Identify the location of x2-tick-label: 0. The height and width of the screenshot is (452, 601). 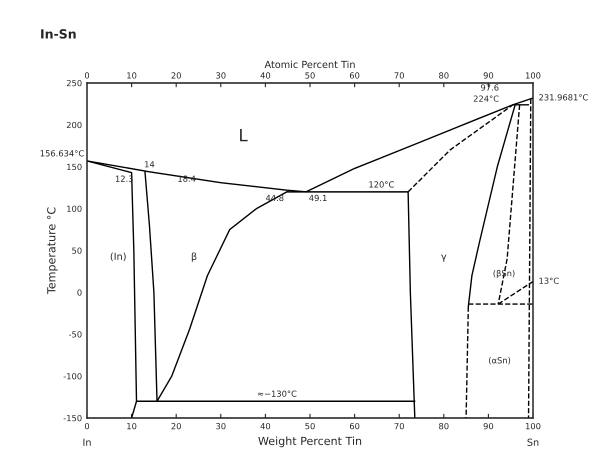
(87, 426).